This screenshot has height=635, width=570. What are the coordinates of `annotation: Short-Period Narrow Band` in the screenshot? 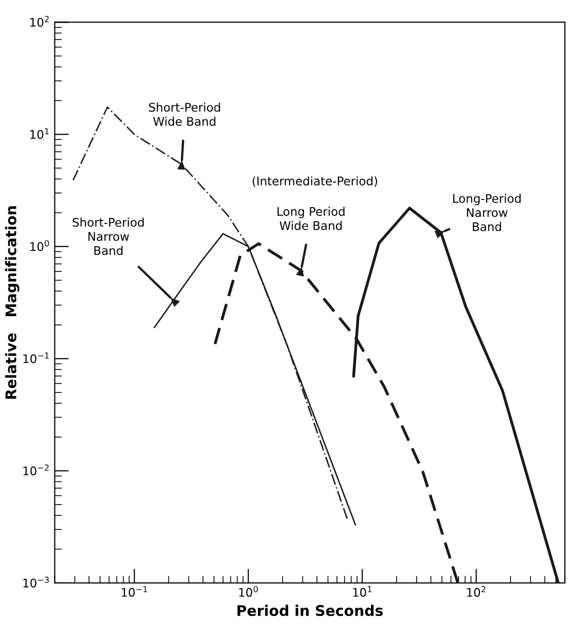 It's located at (108, 237).